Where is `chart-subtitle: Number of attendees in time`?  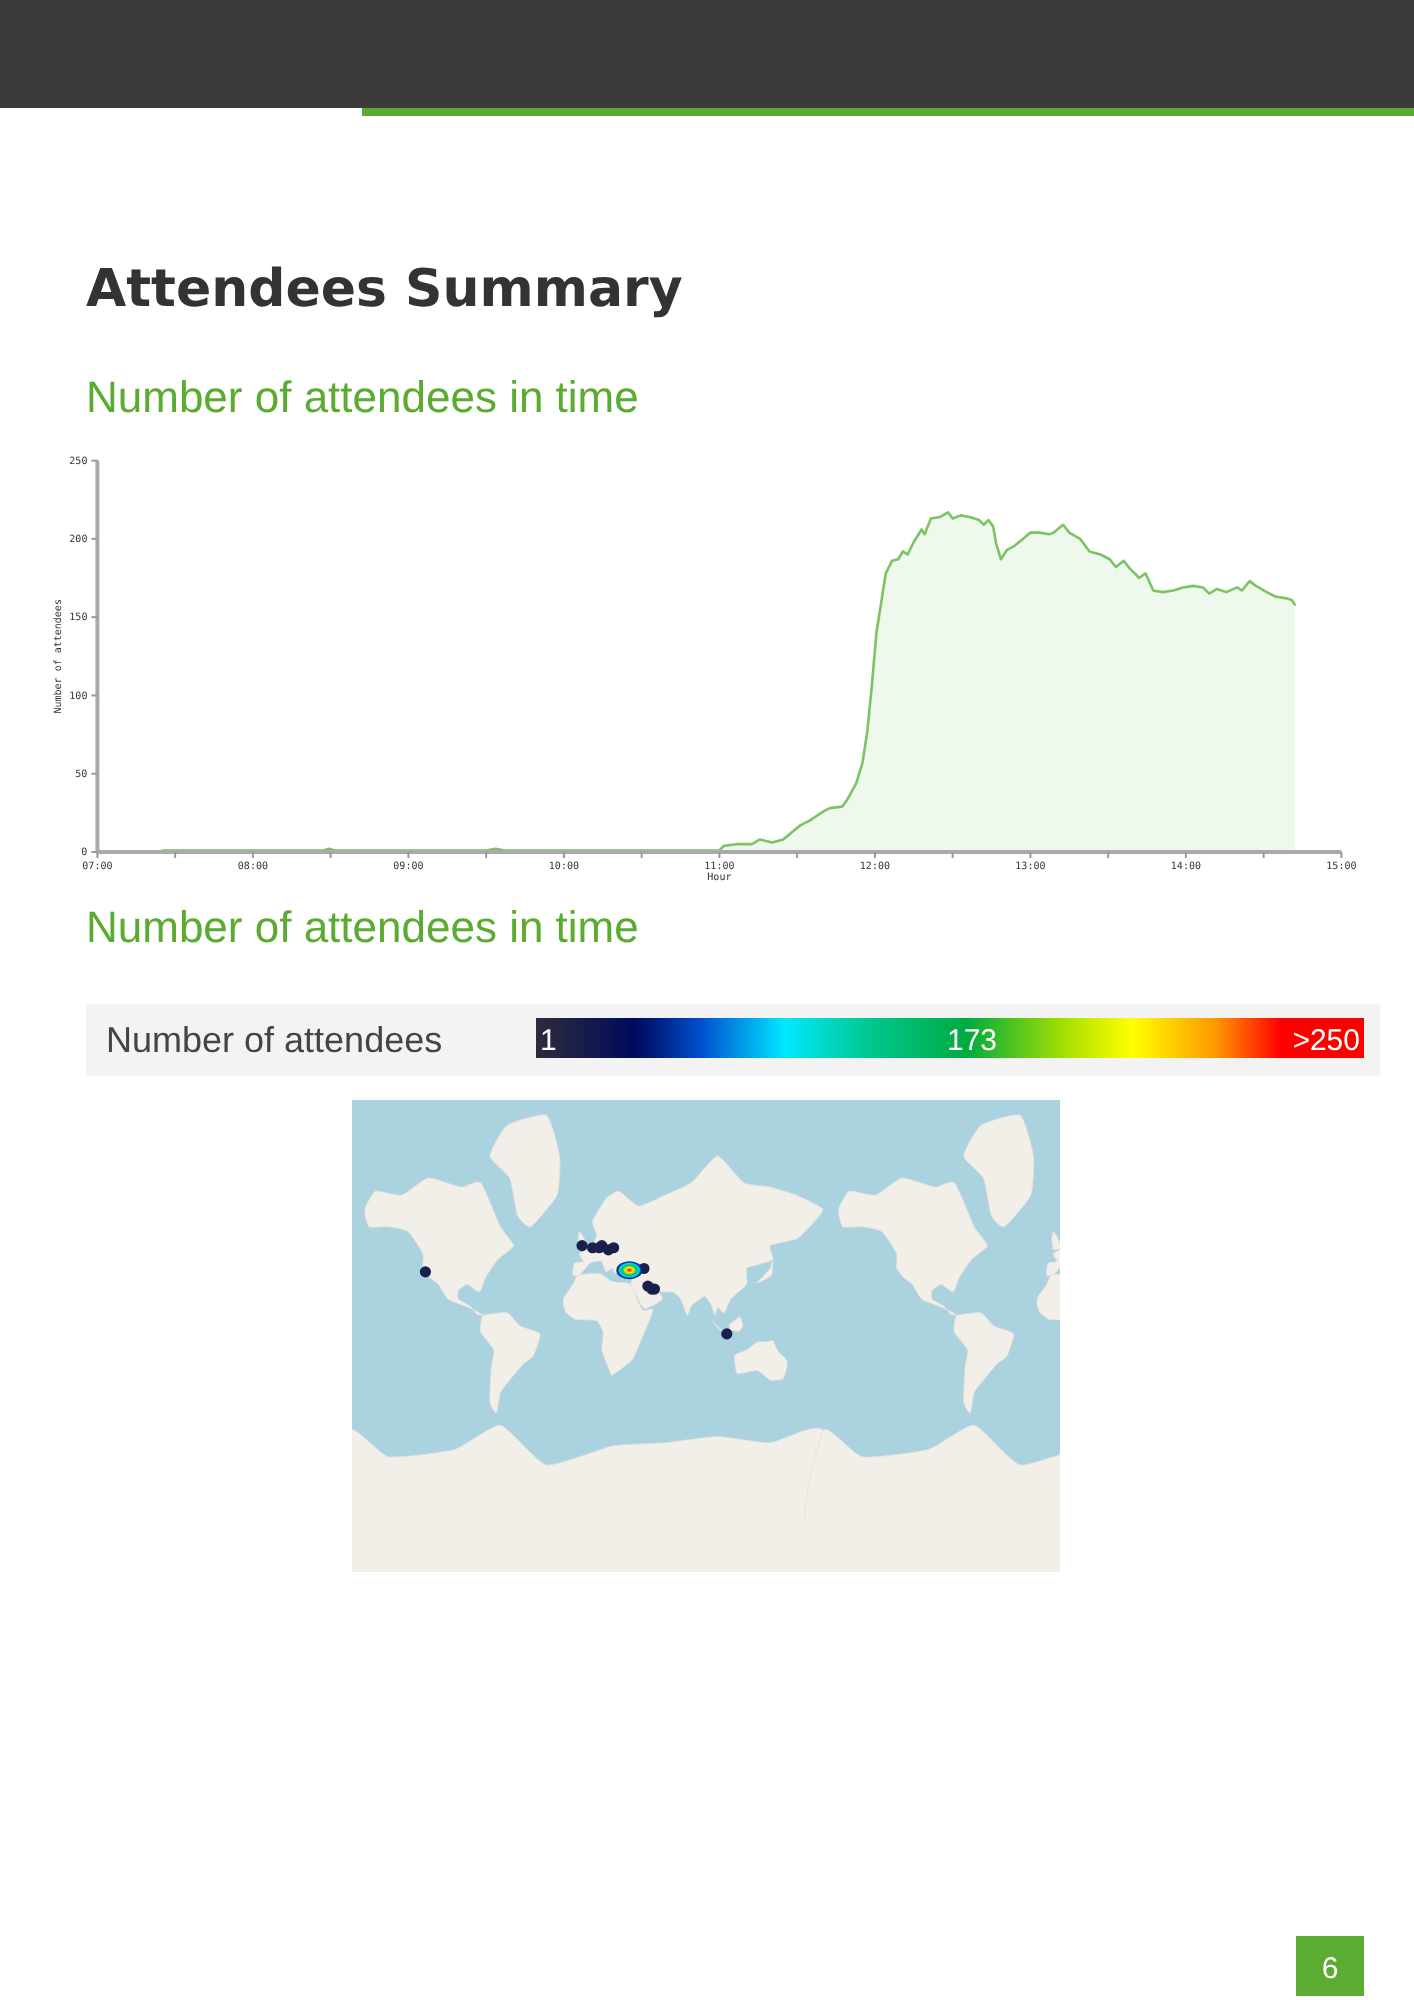 chart-subtitle: Number of attendees in time is located at coordinates (362, 397).